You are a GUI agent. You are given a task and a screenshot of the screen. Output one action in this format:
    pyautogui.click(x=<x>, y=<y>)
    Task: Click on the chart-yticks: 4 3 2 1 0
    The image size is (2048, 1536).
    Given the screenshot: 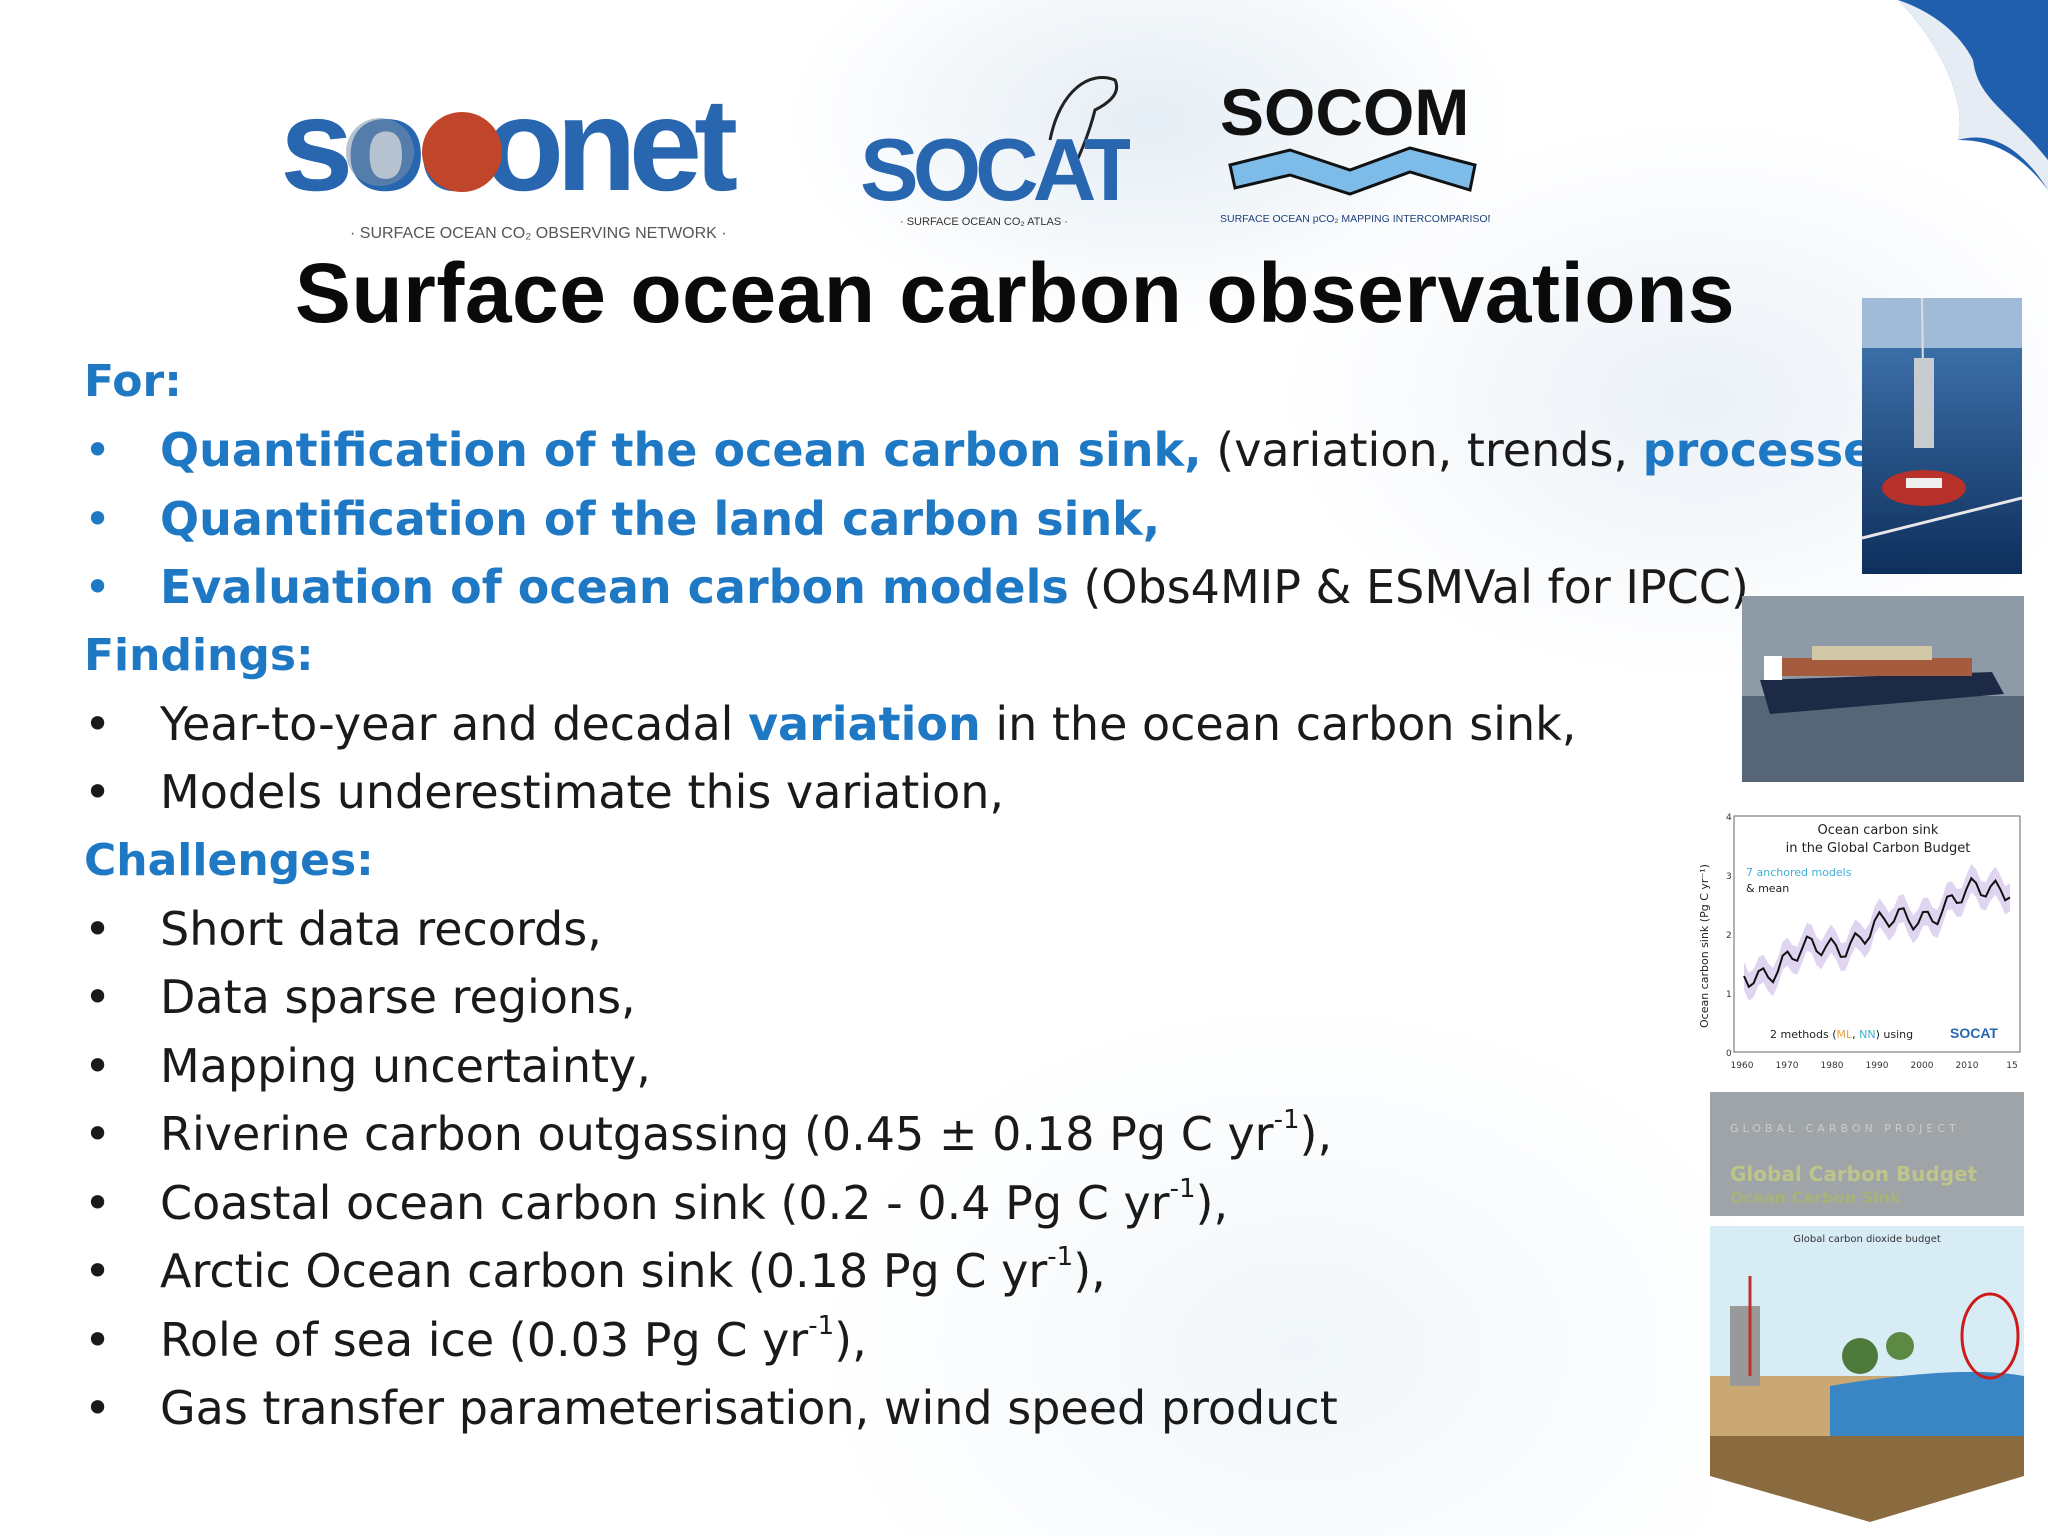 What is the action you would take?
    pyautogui.click(x=1729, y=936)
    